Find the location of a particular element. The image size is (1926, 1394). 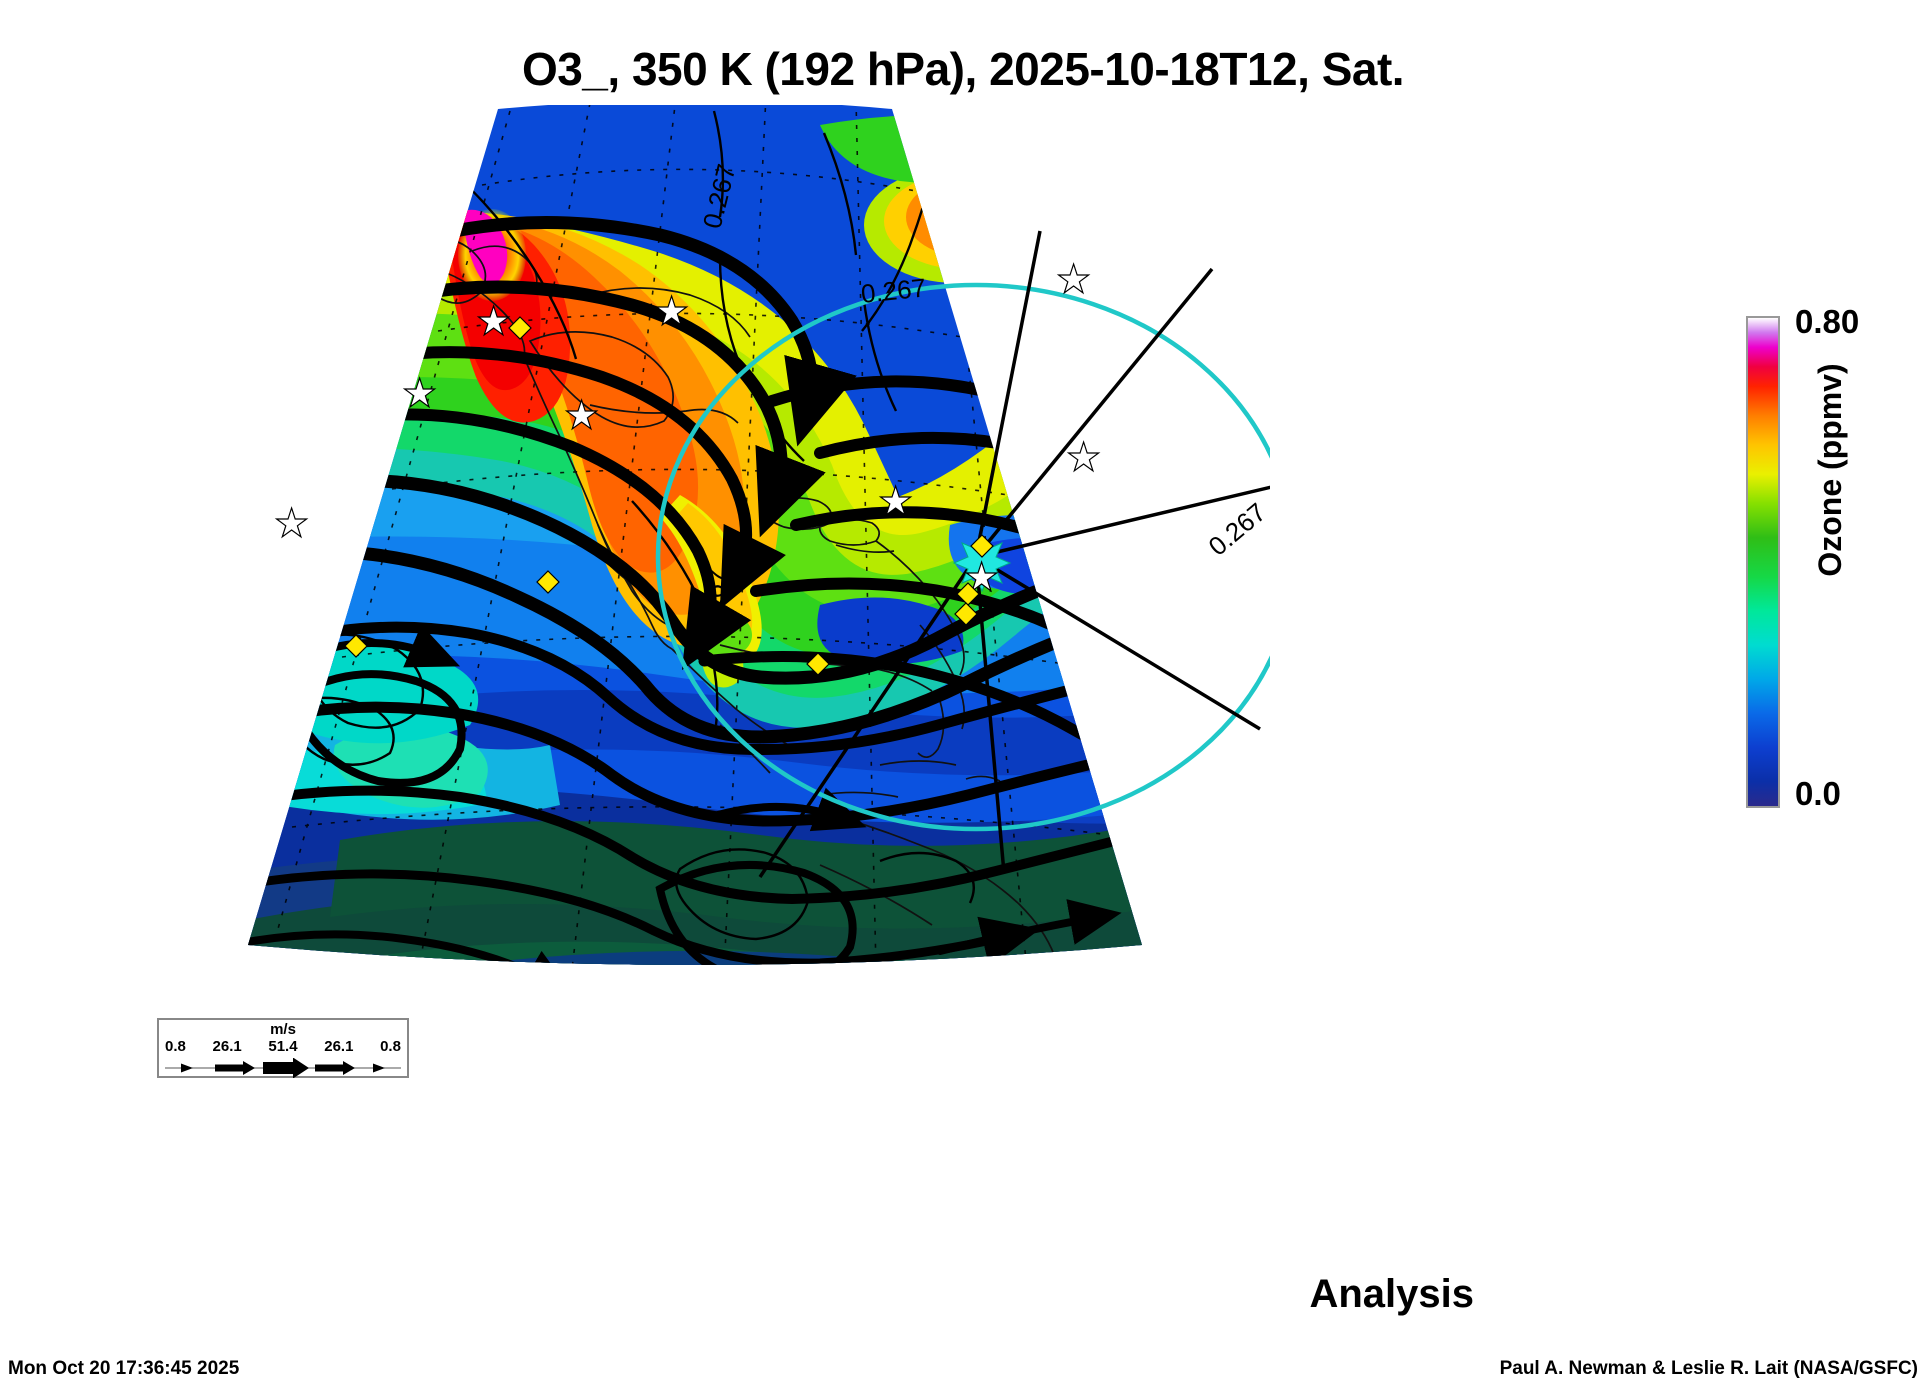

wind-tick-2: 51.4 is located at coordinates (283, 1046).